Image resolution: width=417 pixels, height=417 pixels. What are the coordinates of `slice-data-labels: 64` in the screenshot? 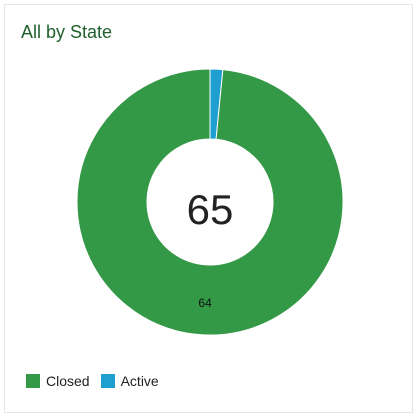 It's located at (205, 303).